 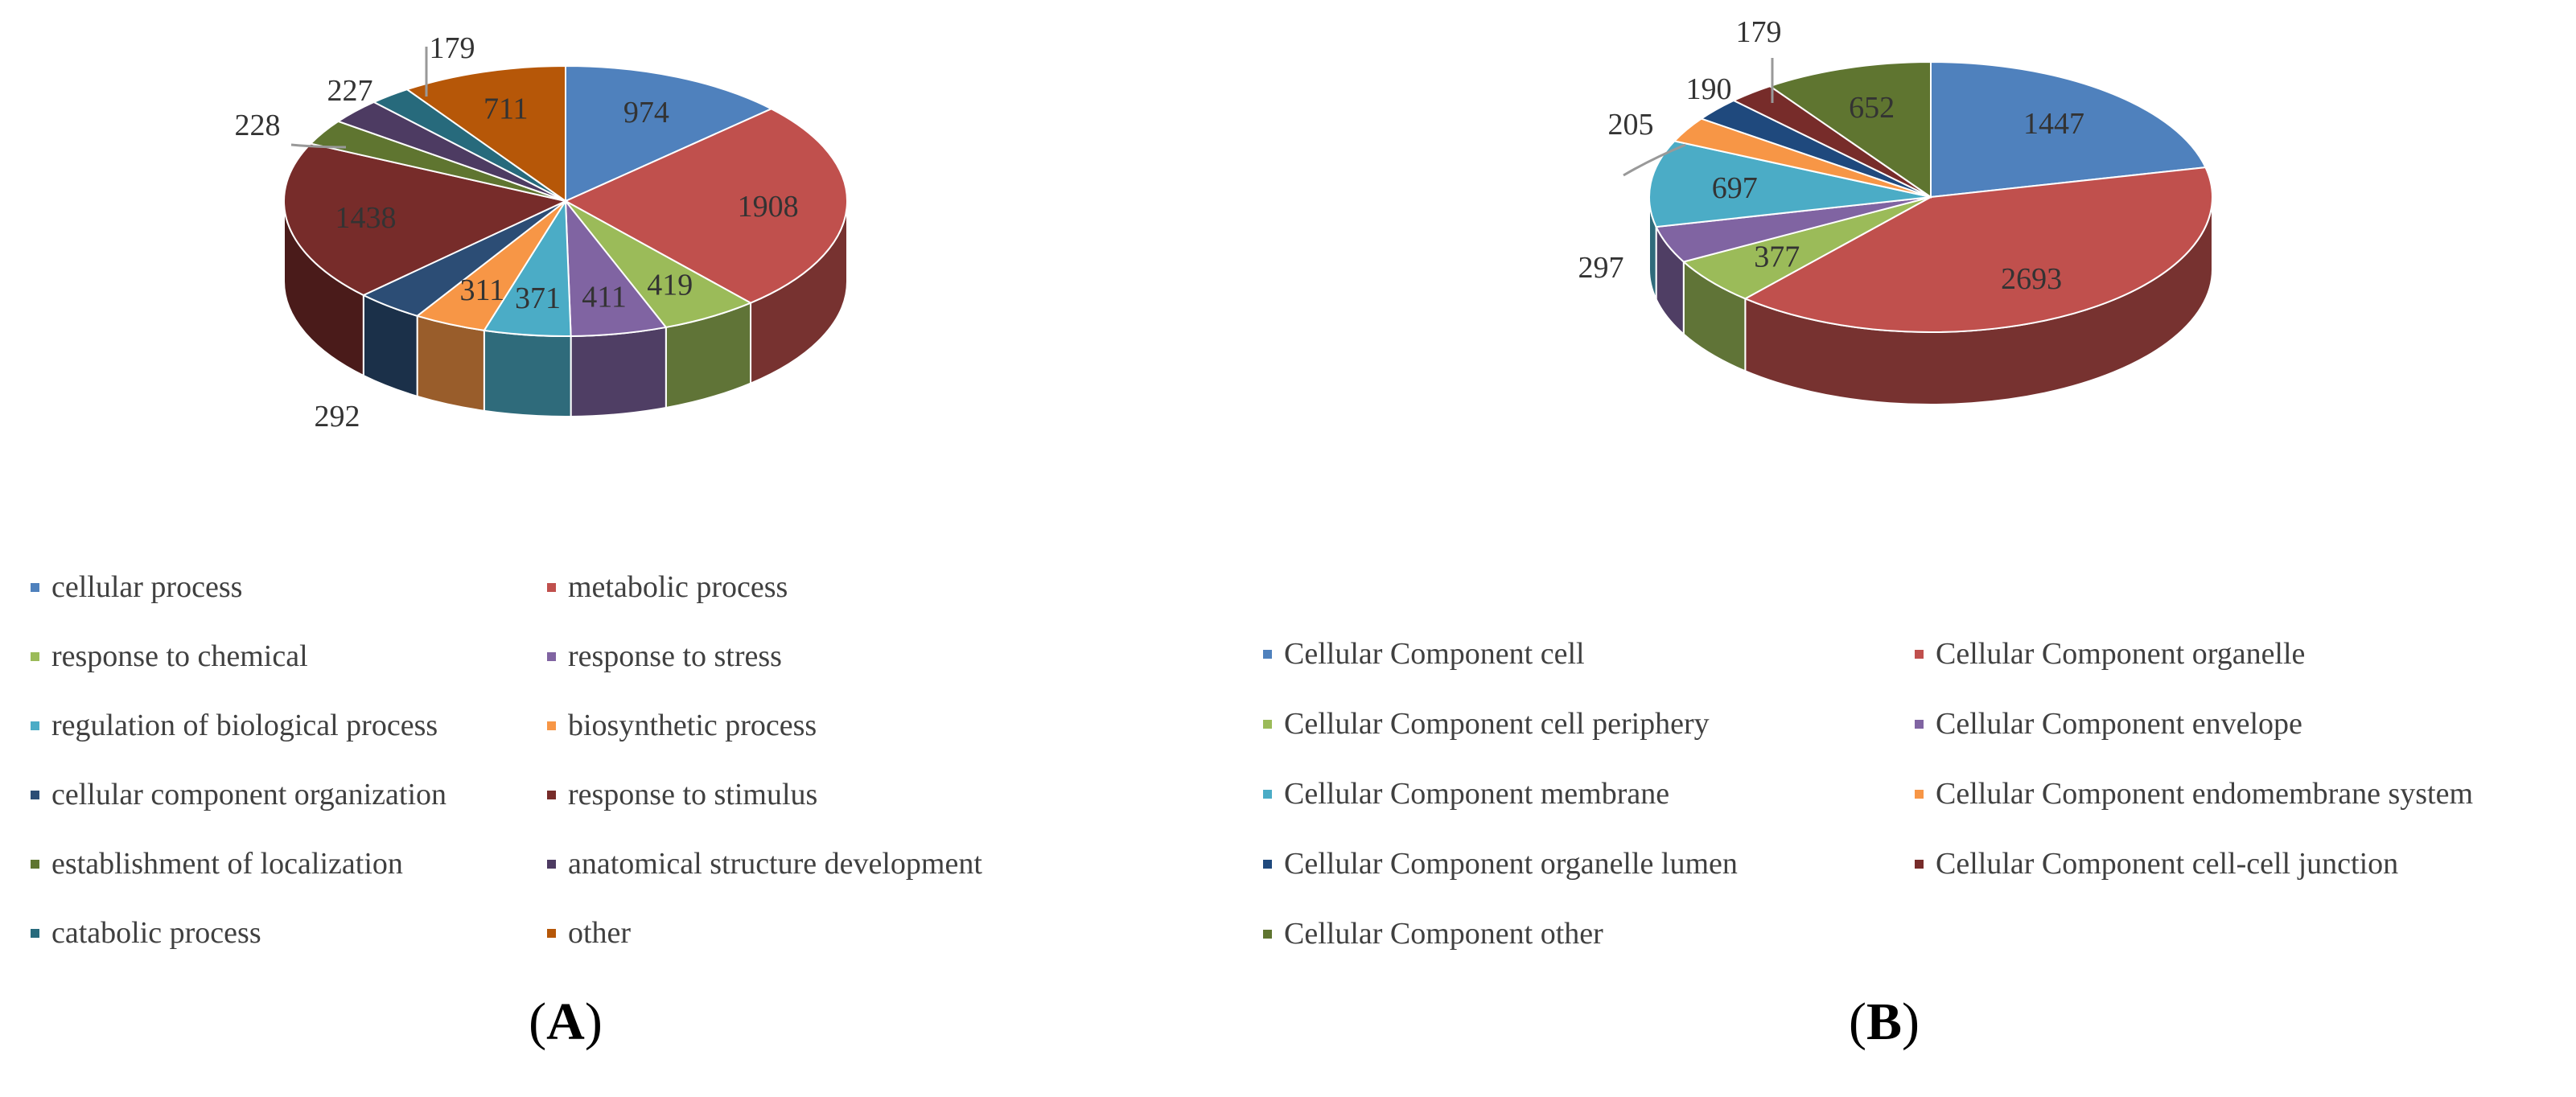 What do you see at coordinates (1434, 654) in the screenshot?
I see `legend-label: Cellular Component cell` at bounding box center [1434, 654].